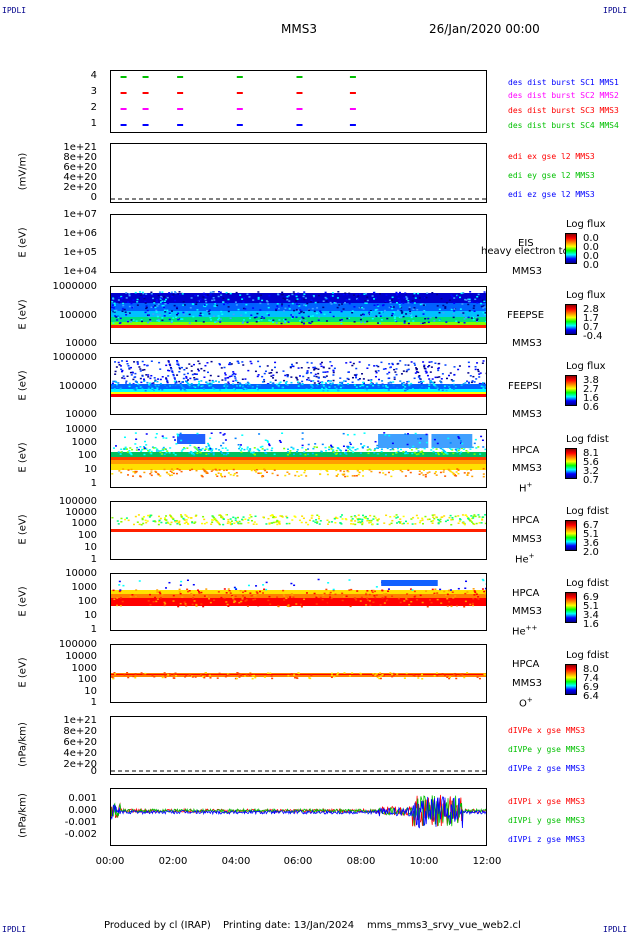 The height and width of the screenshot is (934, 630). I want to click on spacecraft-label: MMS3, so click(527, 539).